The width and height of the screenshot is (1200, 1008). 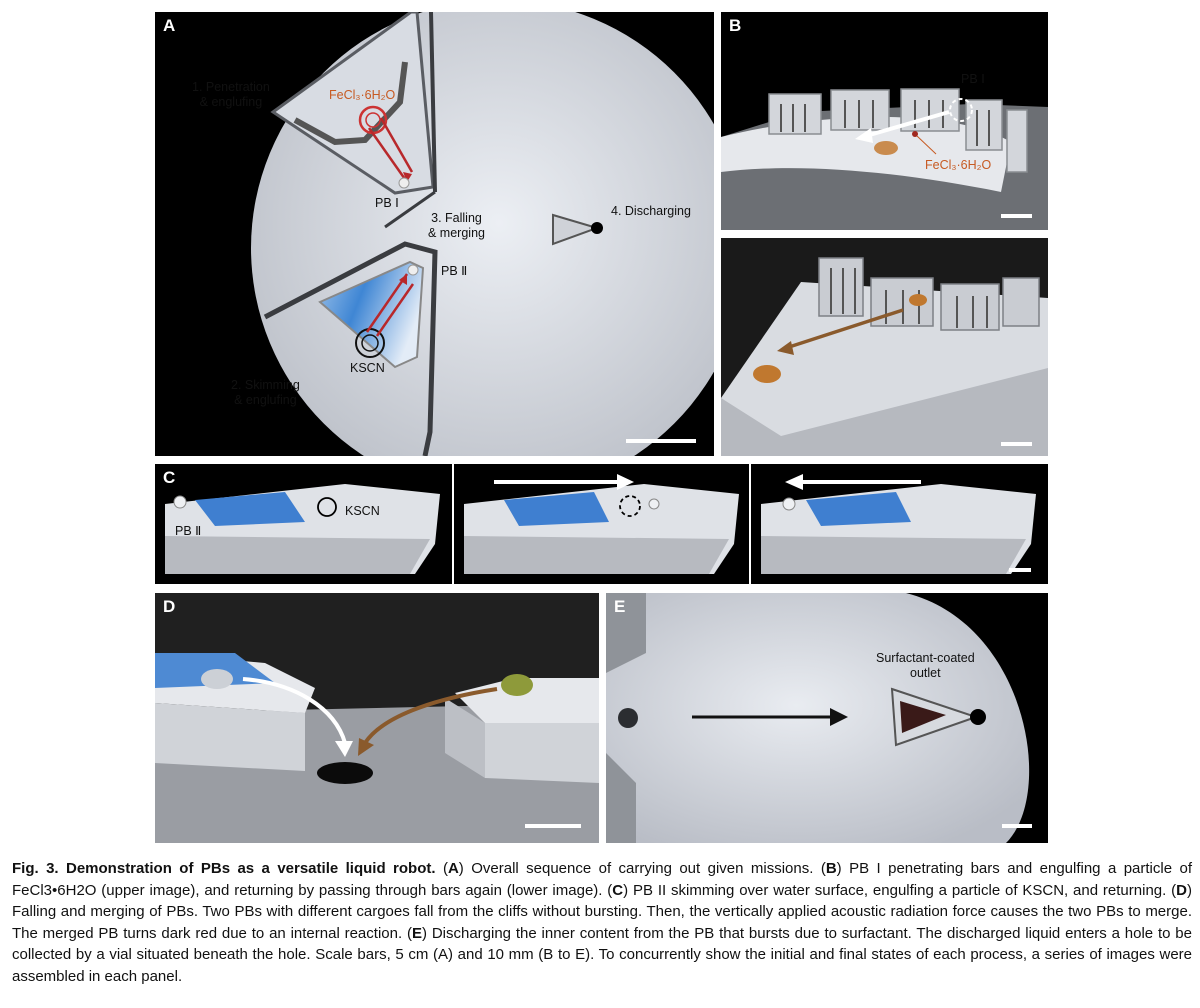 I want to click on step2-line1: 2. Skimming, so click(x=265, y=385).